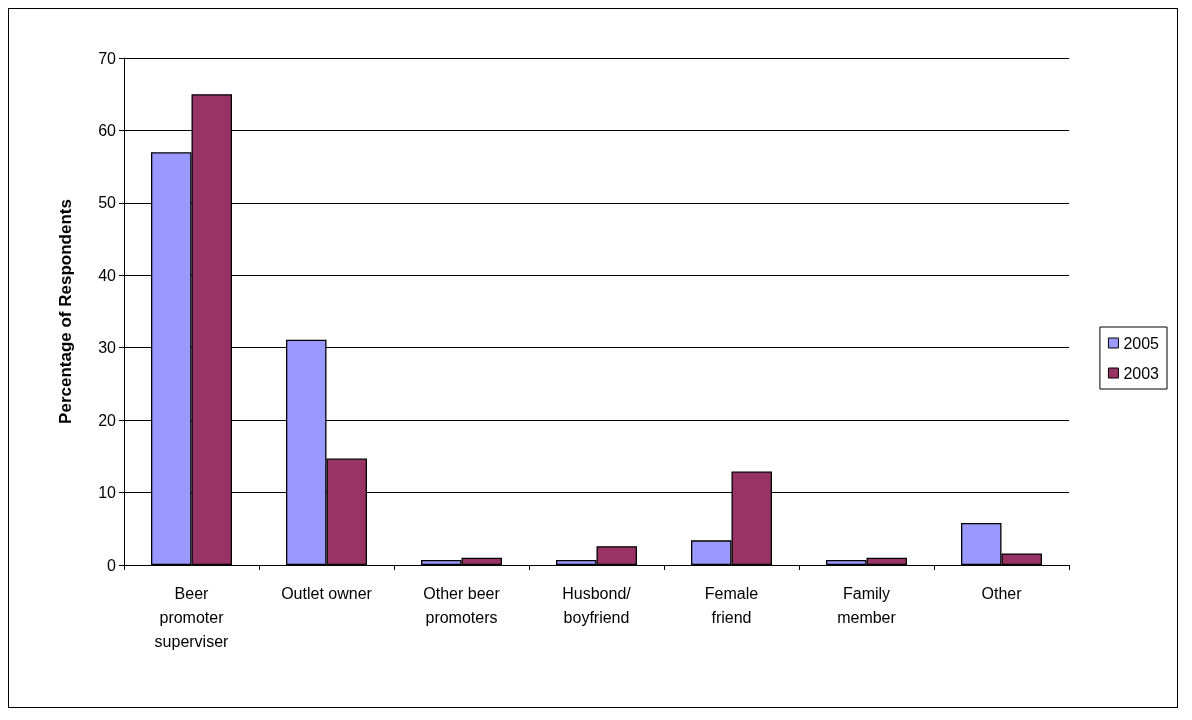  I want to click on legend-label: 2003, so click(1141, 373).